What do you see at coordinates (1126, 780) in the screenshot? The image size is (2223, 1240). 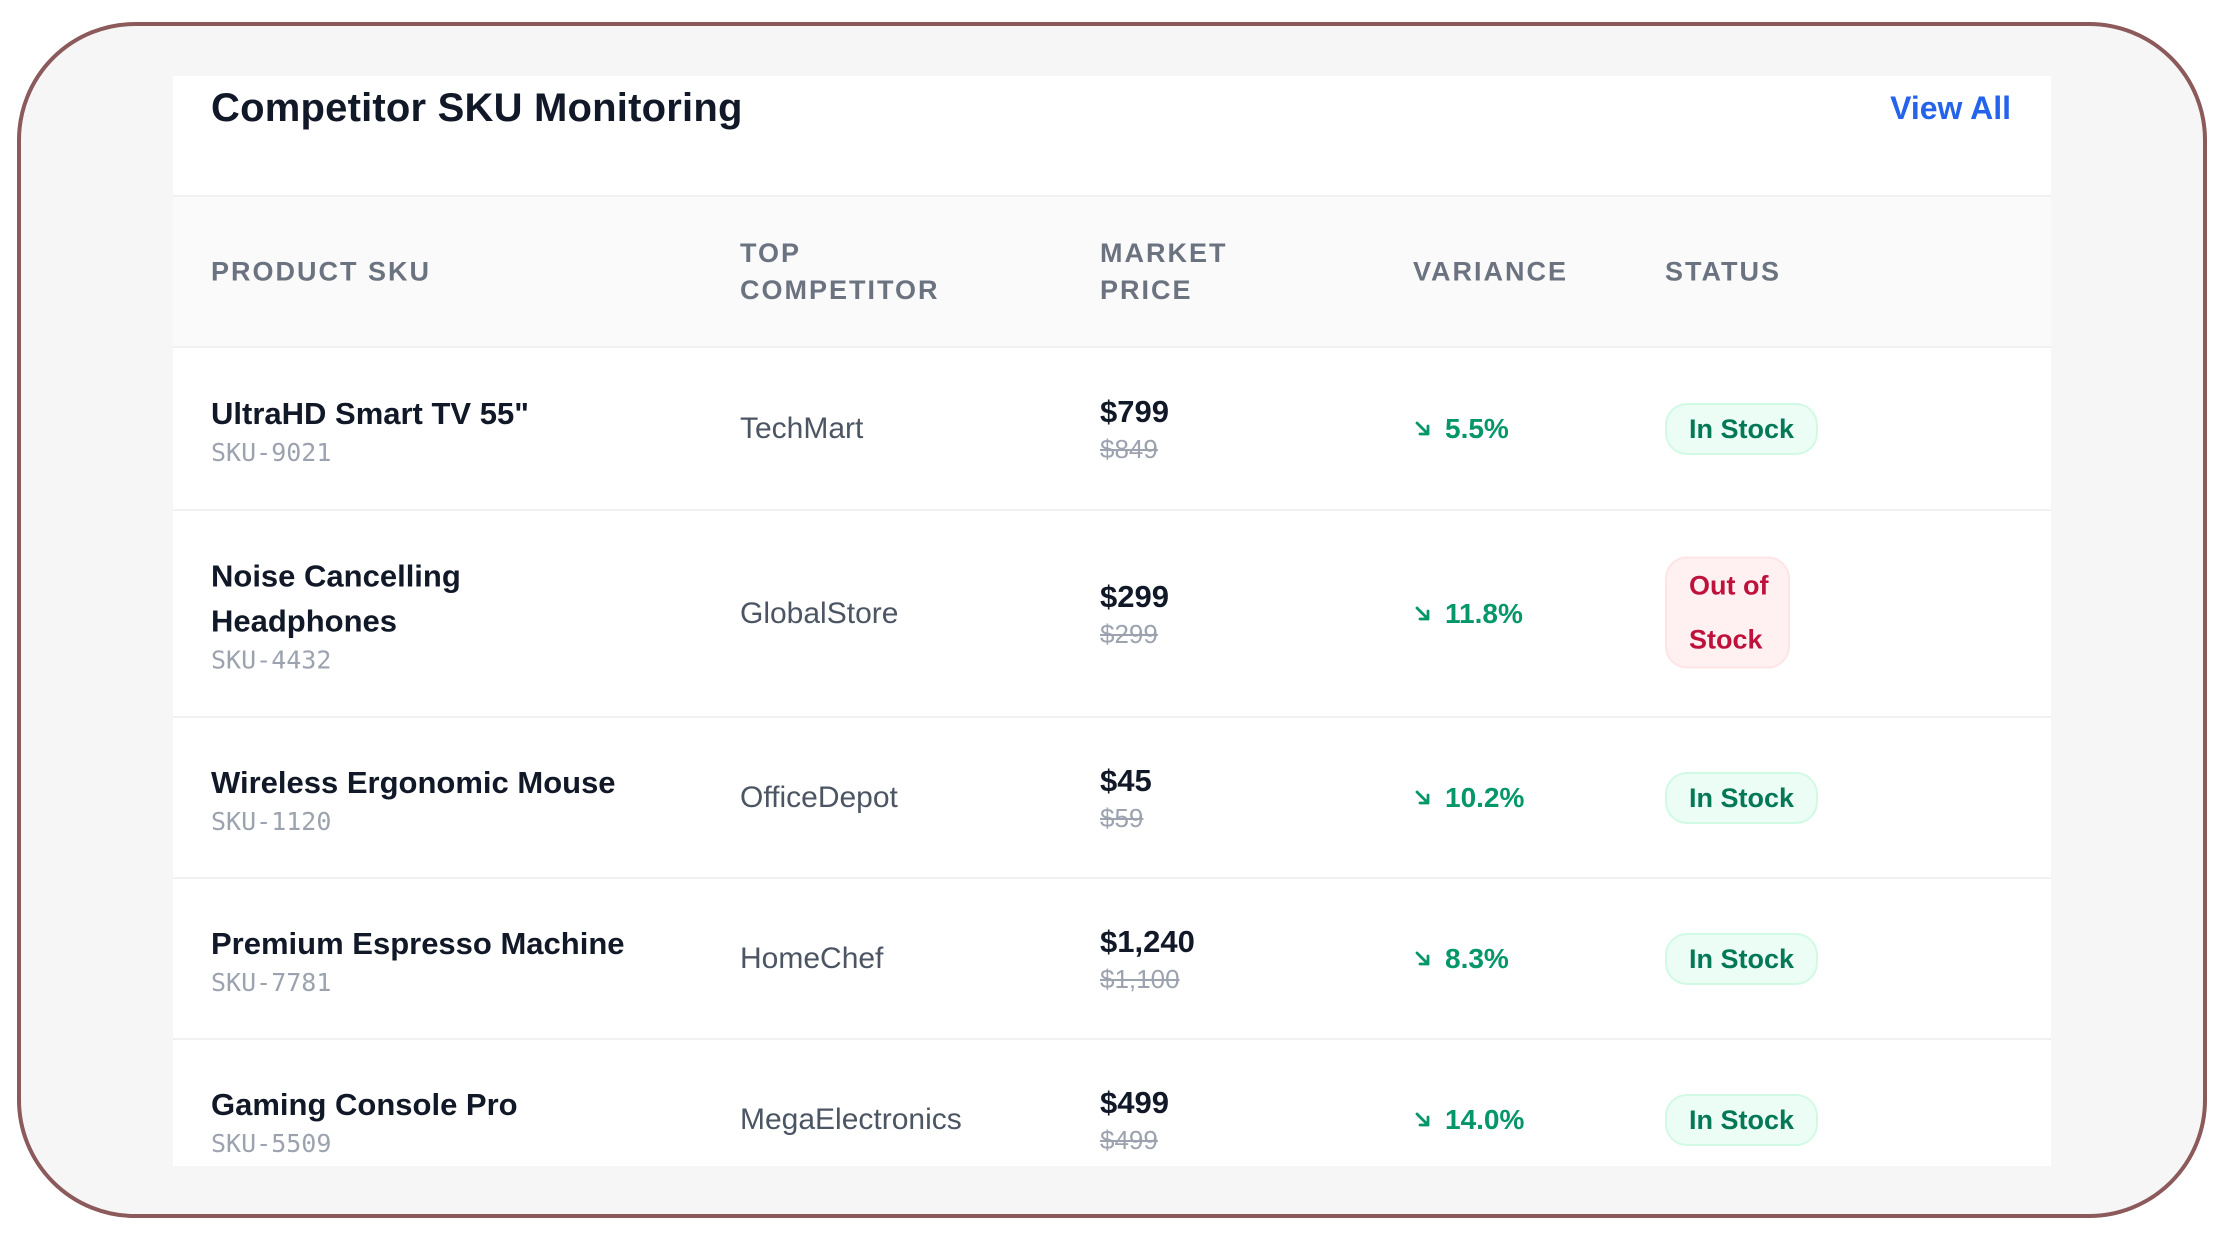 I see `market-price: $45` at bounding box center [1126, 780].